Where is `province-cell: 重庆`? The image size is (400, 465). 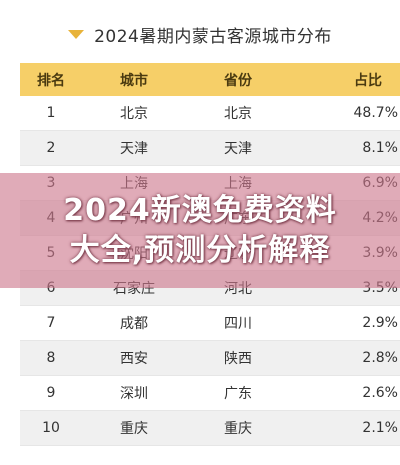 province-cell: 重庆 is located at coordinates (238, 428).